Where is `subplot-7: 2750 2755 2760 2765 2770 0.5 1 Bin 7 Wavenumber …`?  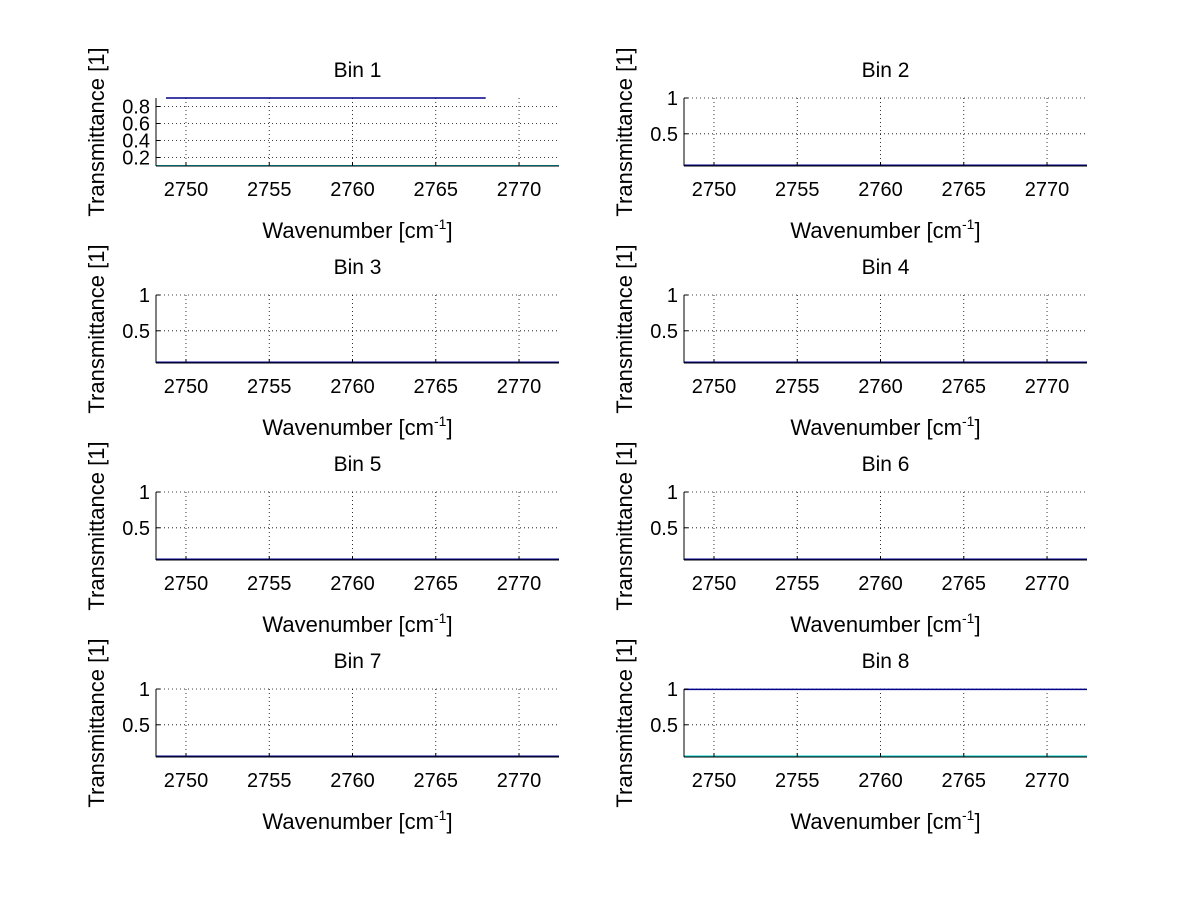
subplot-7: 2750 2755 2760 2765 2770 0.5 1 Bin 7 Wavenumber … is located at coordinates (321, 736).